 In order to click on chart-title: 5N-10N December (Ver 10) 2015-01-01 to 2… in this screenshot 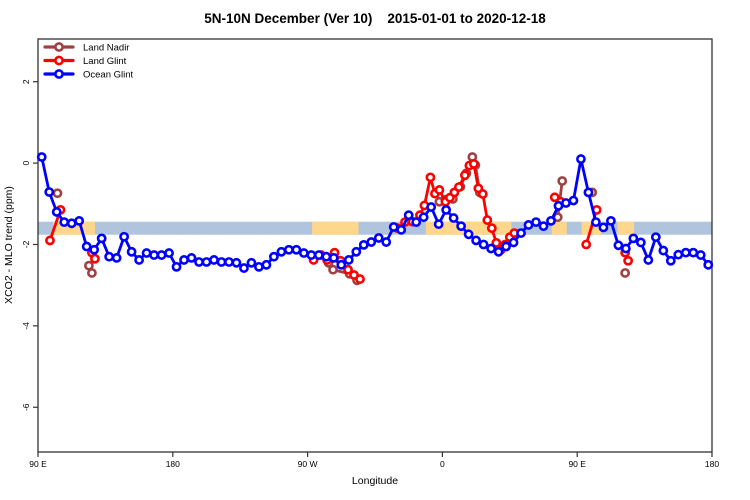, I will do `click(375, 18)`.